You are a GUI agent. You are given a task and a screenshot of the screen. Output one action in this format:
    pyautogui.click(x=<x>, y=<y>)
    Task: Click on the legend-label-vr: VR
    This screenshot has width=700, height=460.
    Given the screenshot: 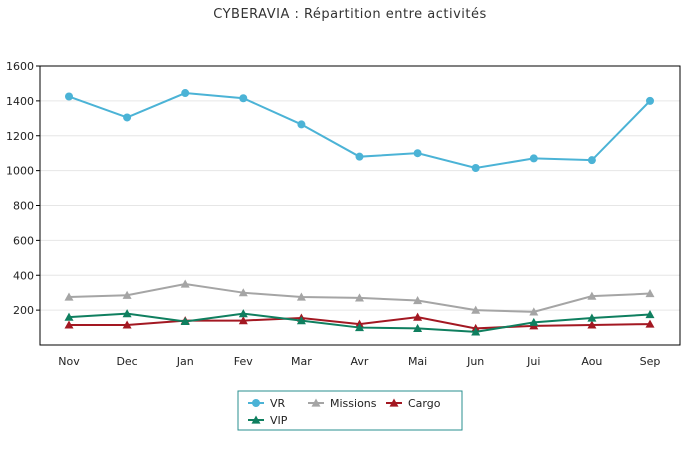 What is the action you would take?
    pyautogui.click(x=278, y=403)
    